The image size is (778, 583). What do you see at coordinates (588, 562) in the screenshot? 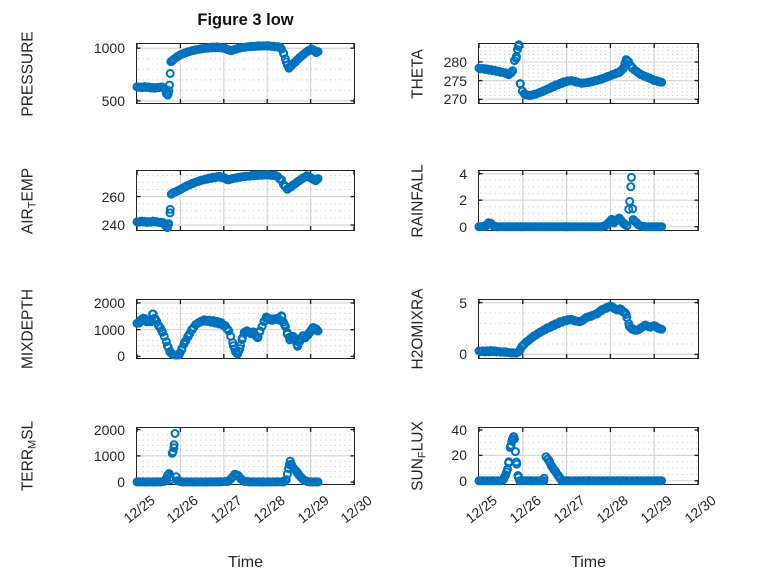
I see `x-axis-title-right: Time` at bounding box center [588, 562].